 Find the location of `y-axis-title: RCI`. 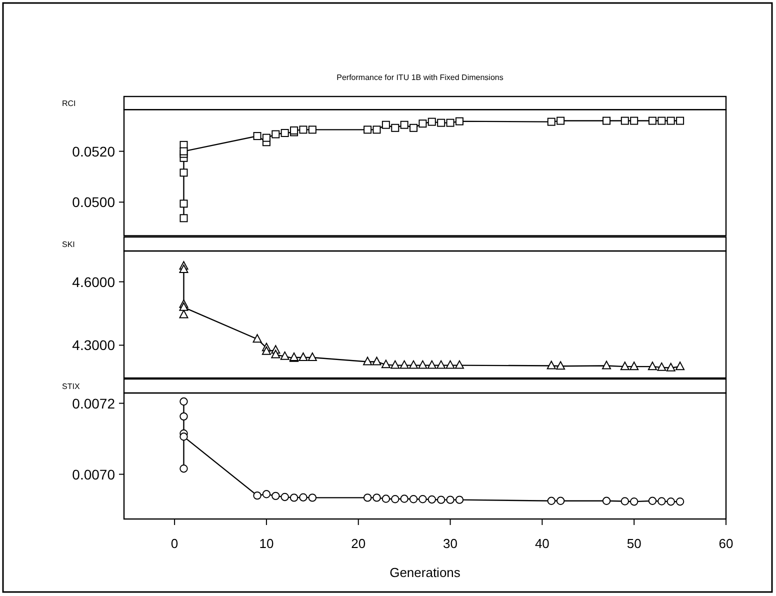

y-axis-title: RCI is located at coordinates (69, 103).